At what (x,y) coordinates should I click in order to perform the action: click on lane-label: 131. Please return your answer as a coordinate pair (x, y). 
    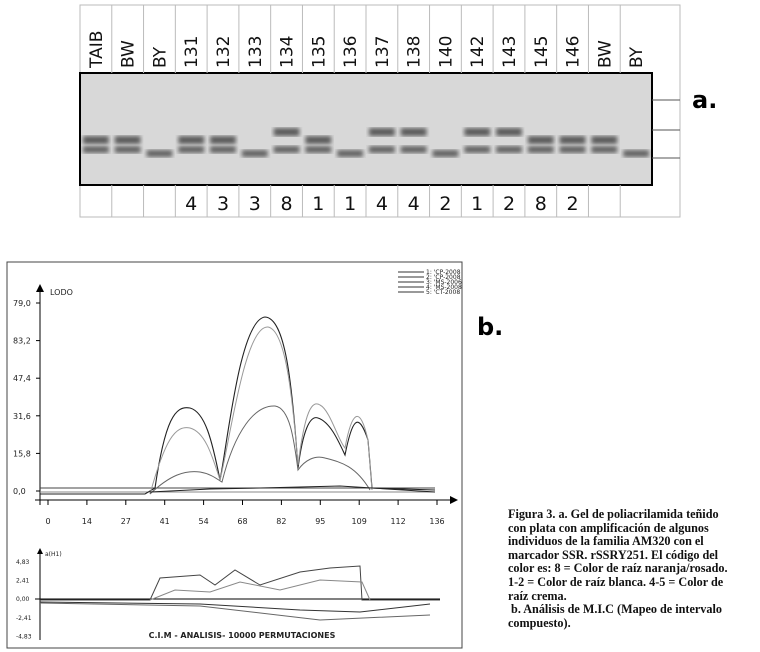
    Looking at the image, I should click on (192, 52).